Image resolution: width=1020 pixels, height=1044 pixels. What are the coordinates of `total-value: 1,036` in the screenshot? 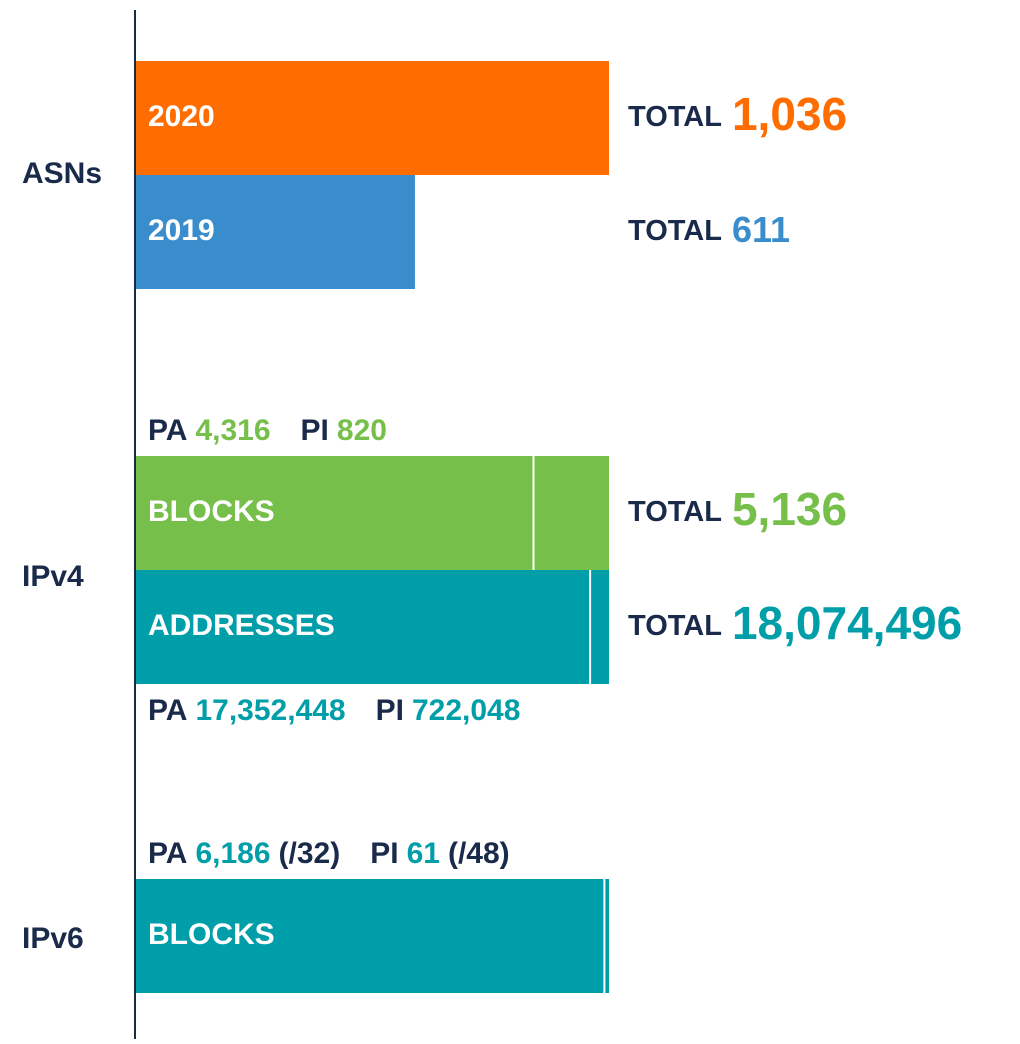 It's located at (789, 114).